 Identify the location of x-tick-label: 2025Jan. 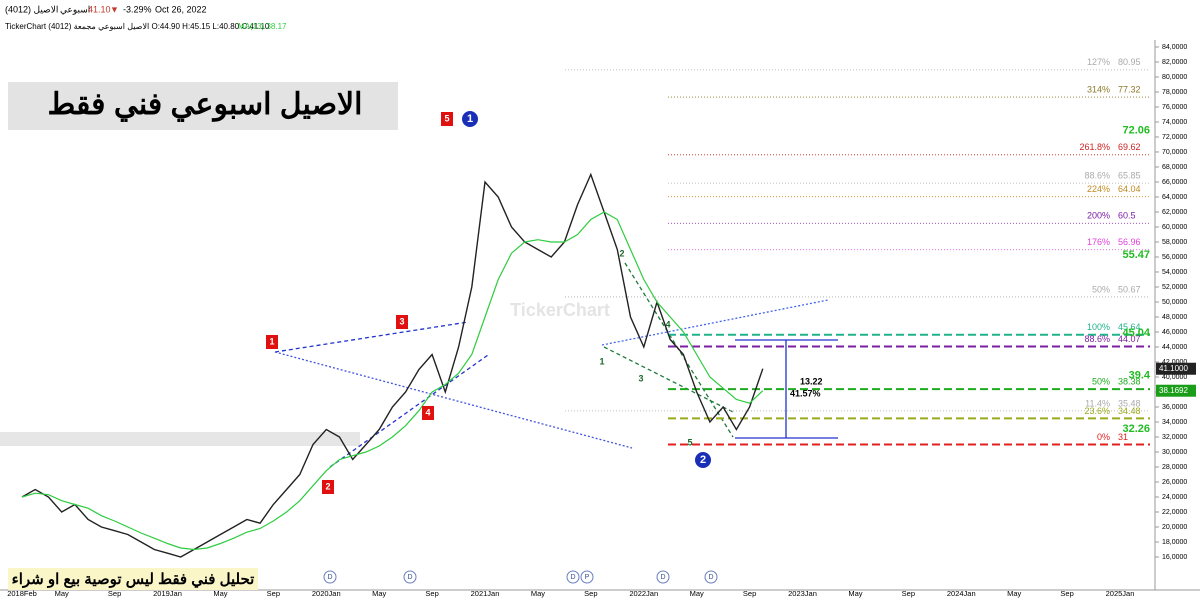
(1120, 593).